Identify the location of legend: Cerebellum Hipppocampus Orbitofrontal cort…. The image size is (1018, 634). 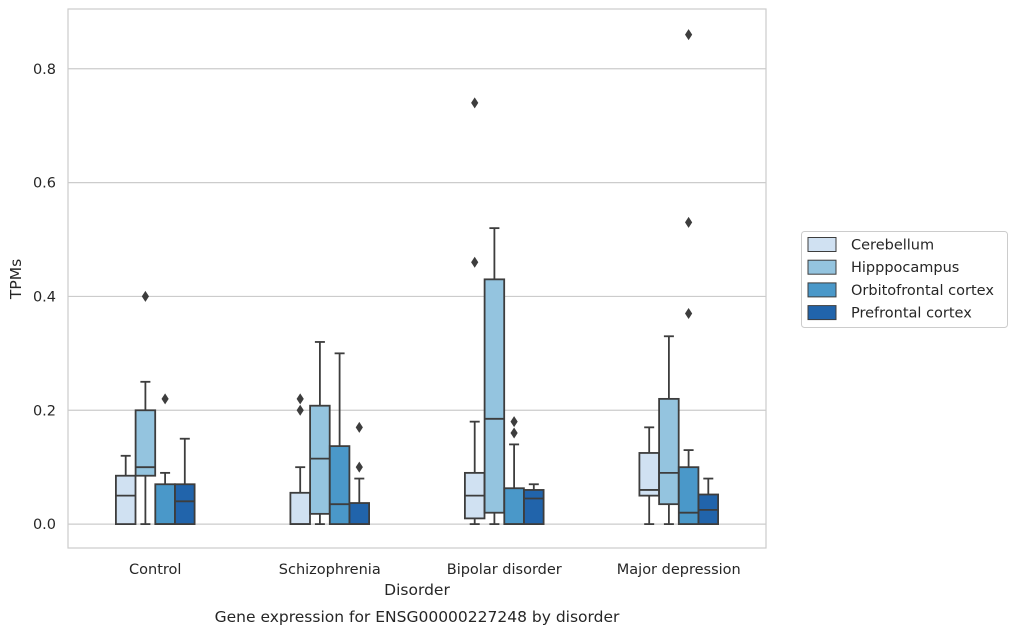
(904, 279).